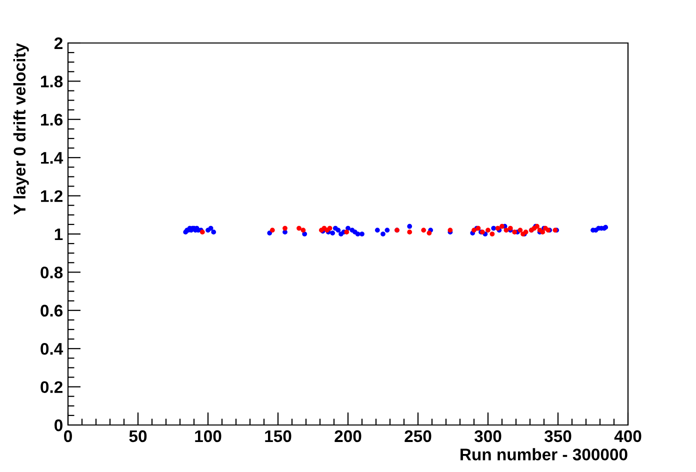 Image resolution: width=696 pixels, height=472 pixels. Describe the element at coordinates (278, 436) in the screenshot. I see `x-tick-label: 150` at that location.